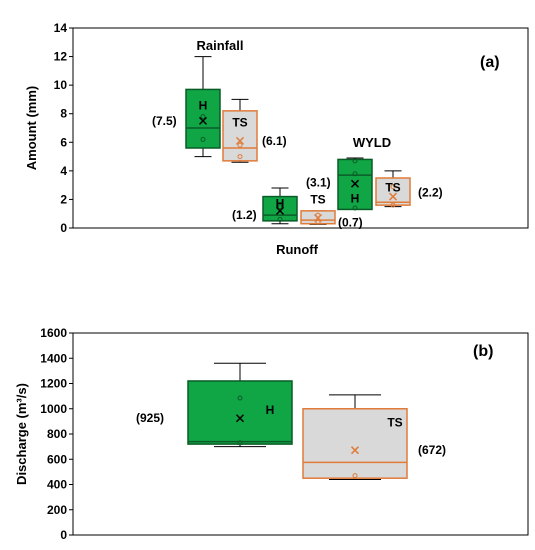 The image size is (535, 550). Describe the element at coordinates (490, 62) in the screenshot. I see `panel-label: (a)` at that location.